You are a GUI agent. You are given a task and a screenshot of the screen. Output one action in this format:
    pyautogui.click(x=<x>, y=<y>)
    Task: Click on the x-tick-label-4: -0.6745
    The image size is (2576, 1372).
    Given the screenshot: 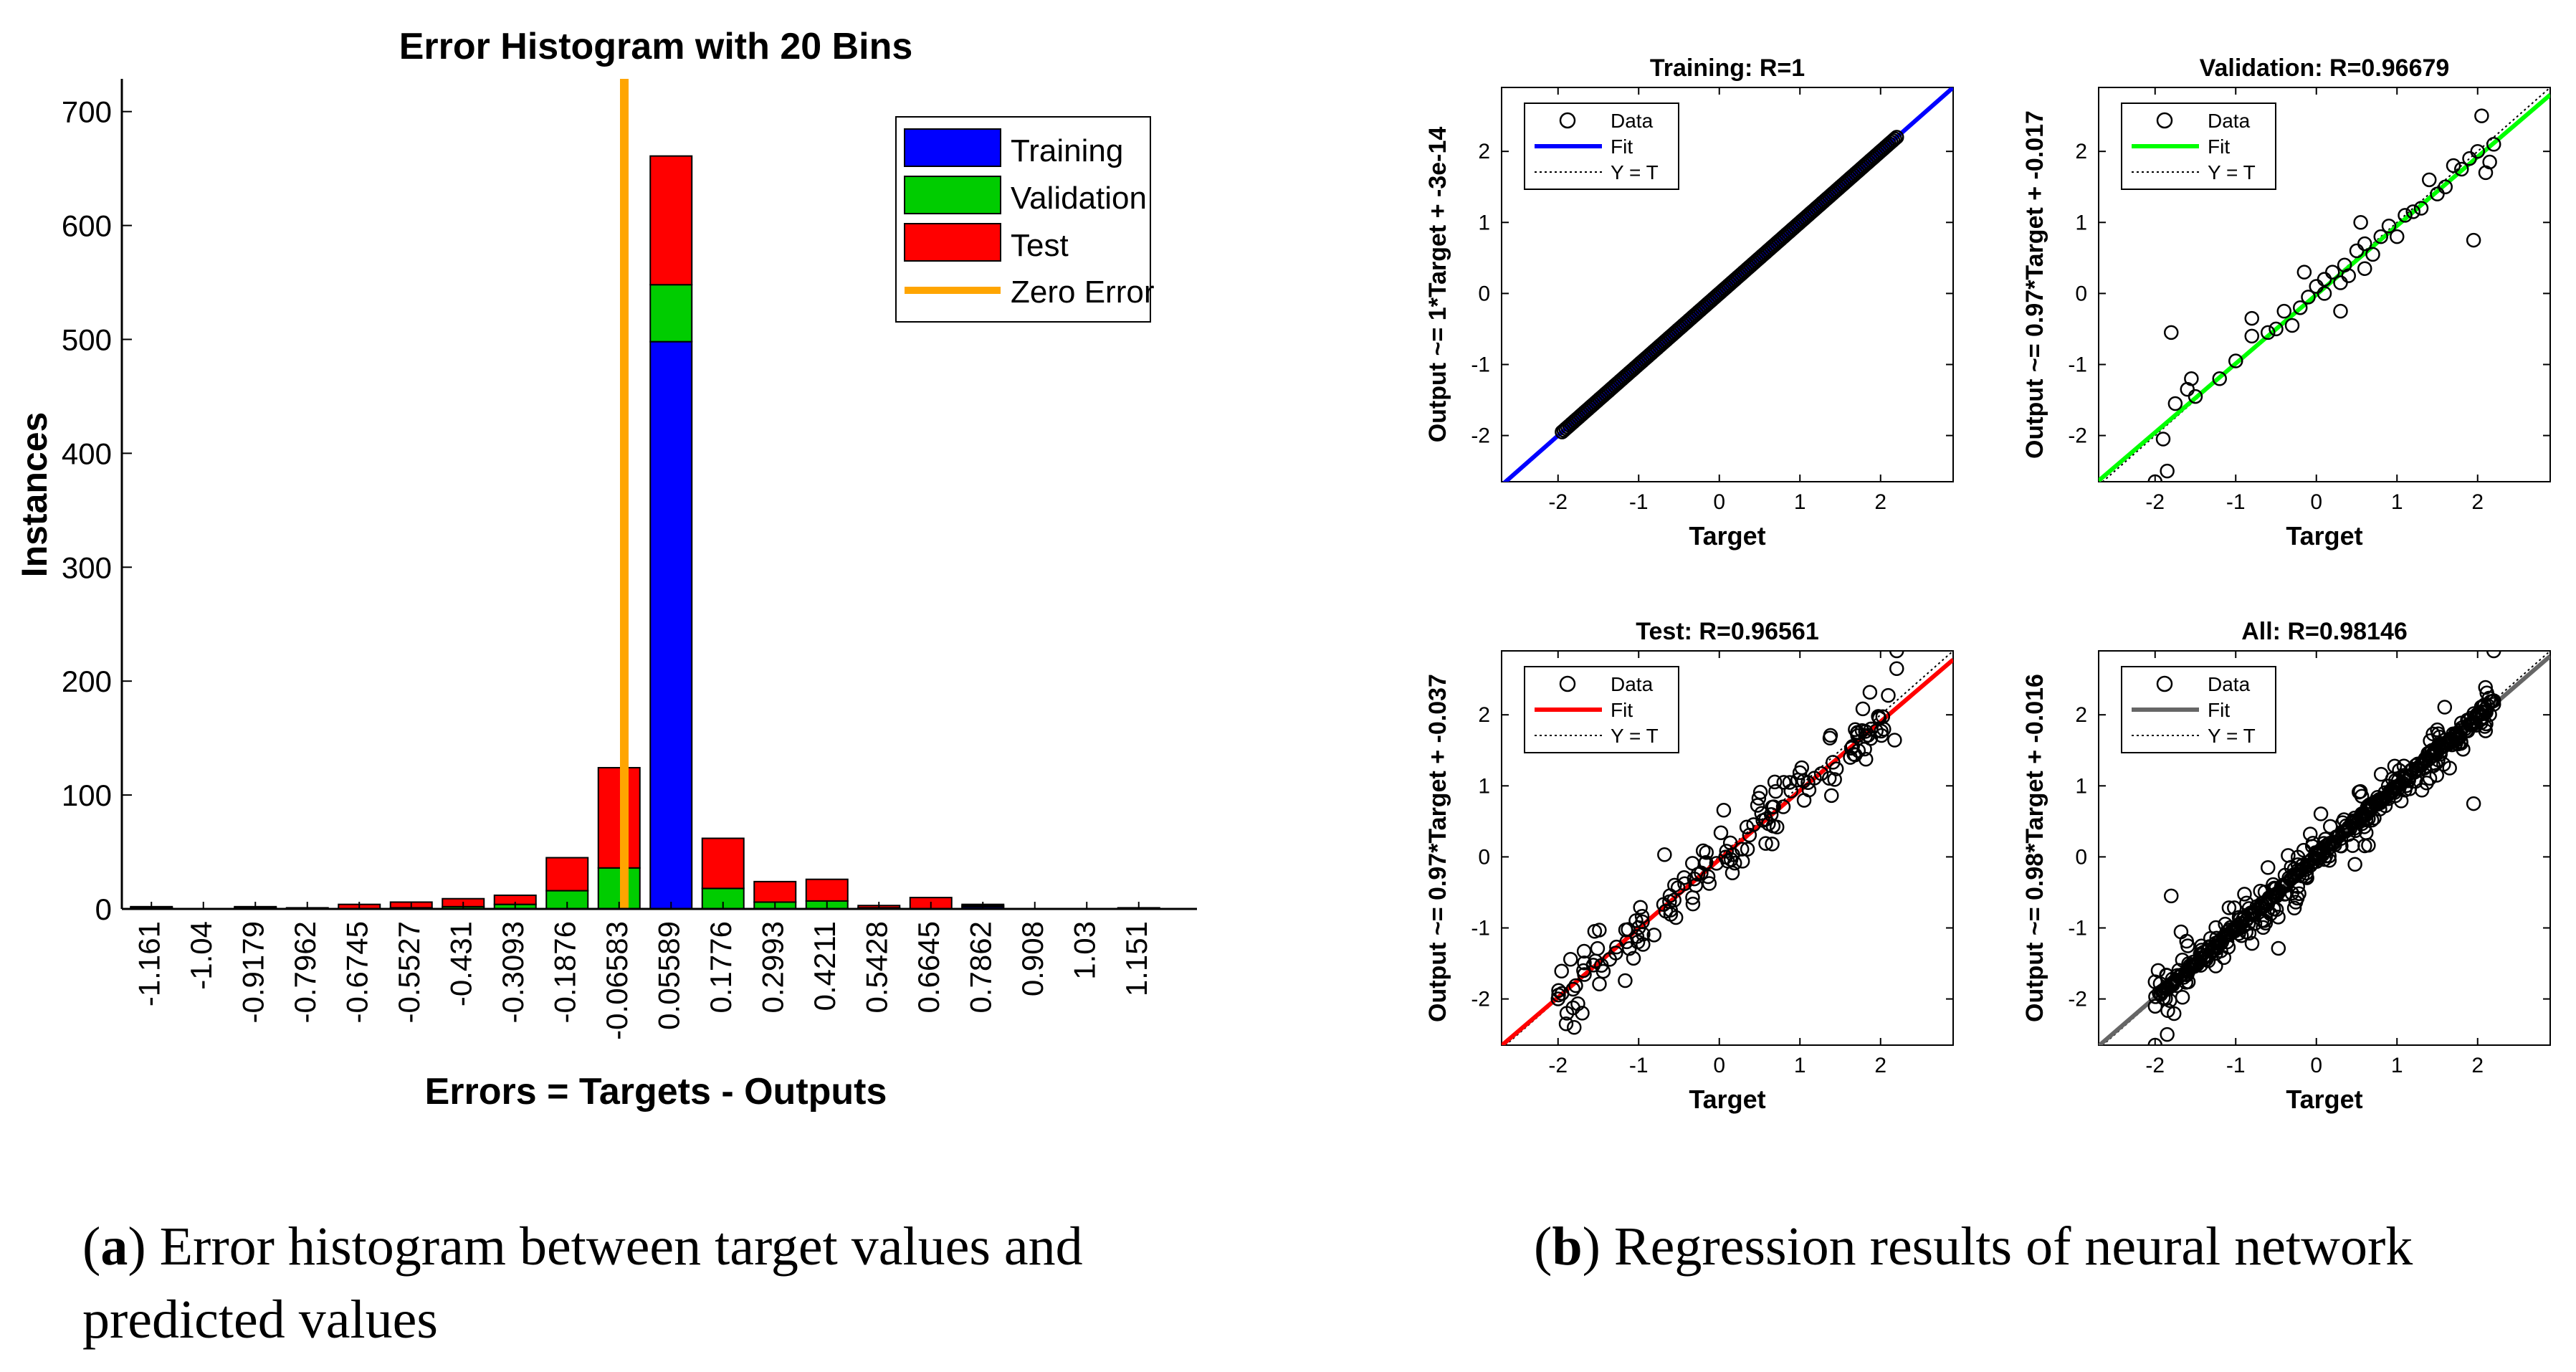 What is the action you would take?
    pyautogui.click(x=356, y=972)
    